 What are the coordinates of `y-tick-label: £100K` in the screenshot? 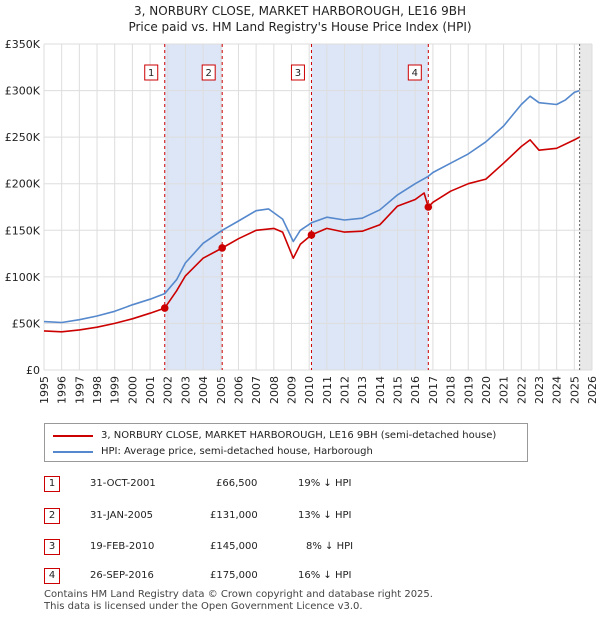 It's located at (23, 277).